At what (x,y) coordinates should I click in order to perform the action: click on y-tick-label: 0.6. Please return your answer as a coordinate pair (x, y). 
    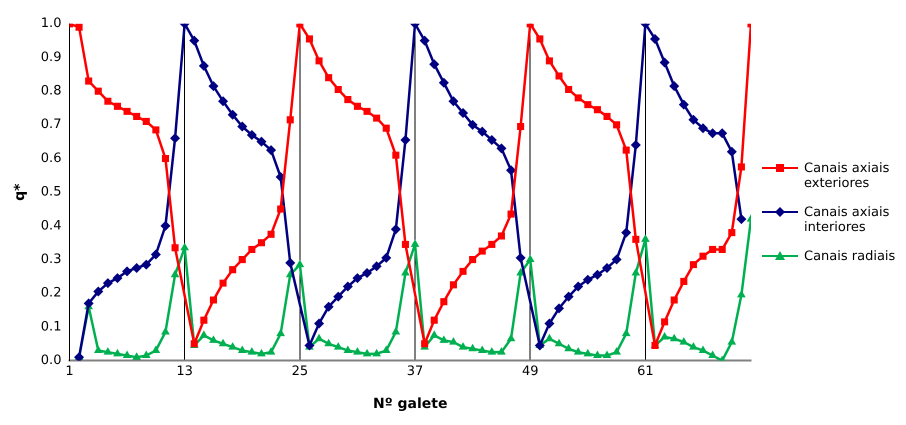
    Looking at the image, I should click on (51, 158).